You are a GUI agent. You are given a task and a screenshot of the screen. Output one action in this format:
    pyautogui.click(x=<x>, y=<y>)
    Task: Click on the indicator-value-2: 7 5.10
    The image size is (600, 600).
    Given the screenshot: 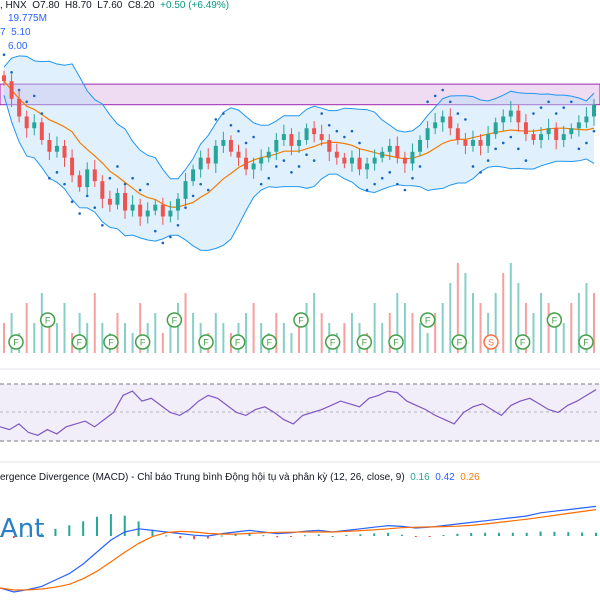 What is the action you would take?
    pyautogui.click(x=15, y=32)
    